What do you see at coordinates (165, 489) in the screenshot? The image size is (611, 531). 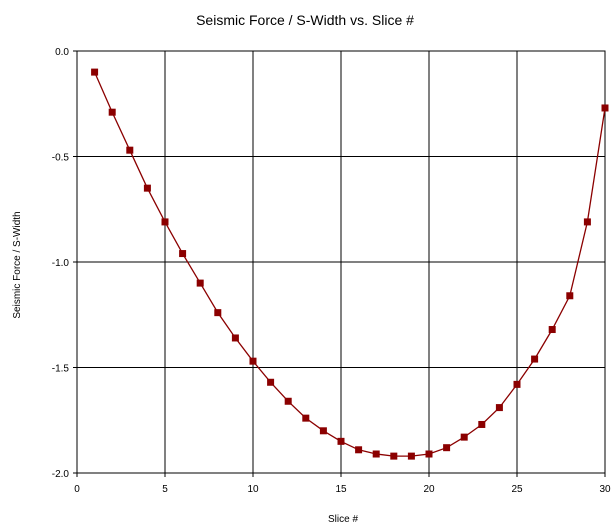 I see `x-tick-label: 5` at bounding box center [165, 489].